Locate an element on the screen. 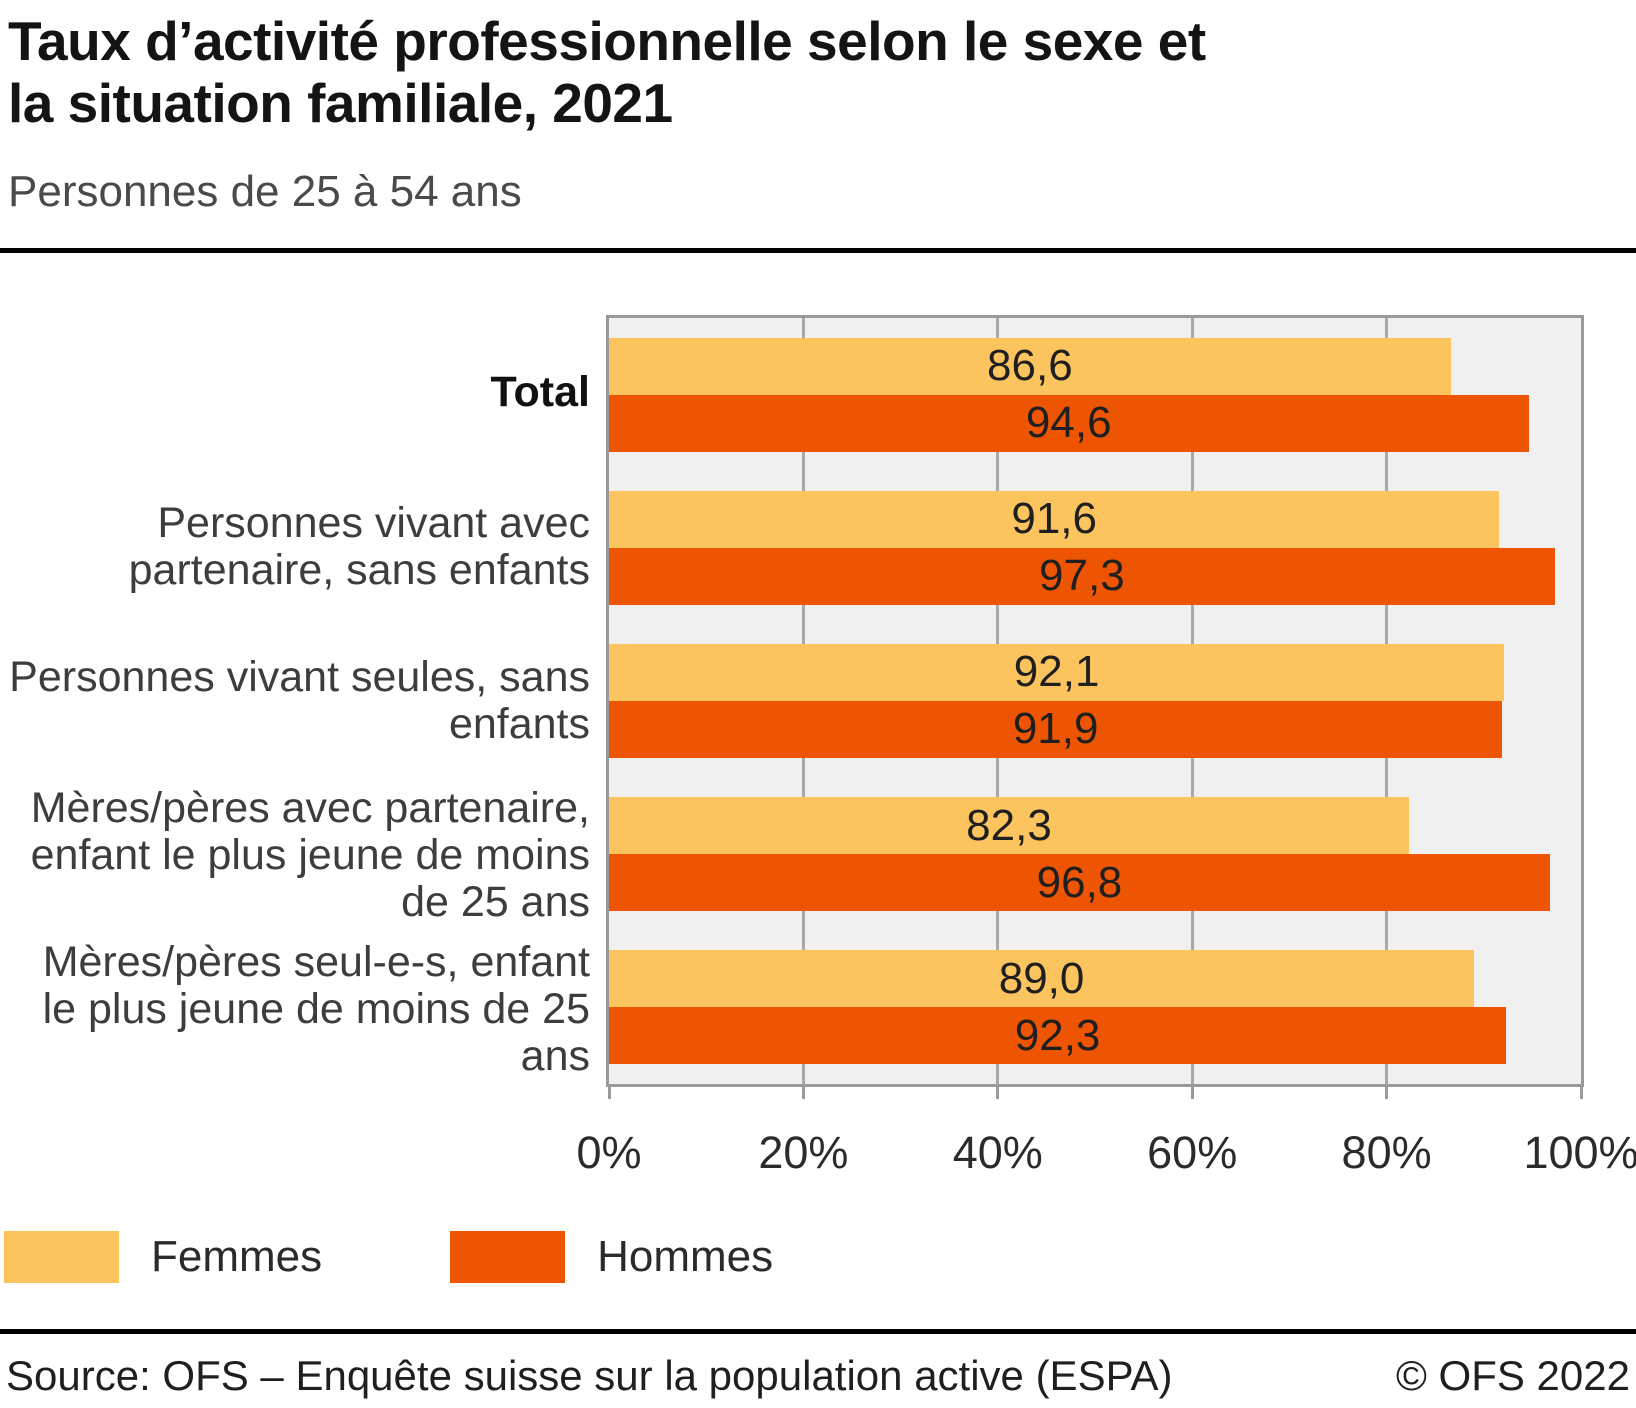 The image size is (1636, 1408). value-label: 96,8 is located at coordinates (1079, 882).